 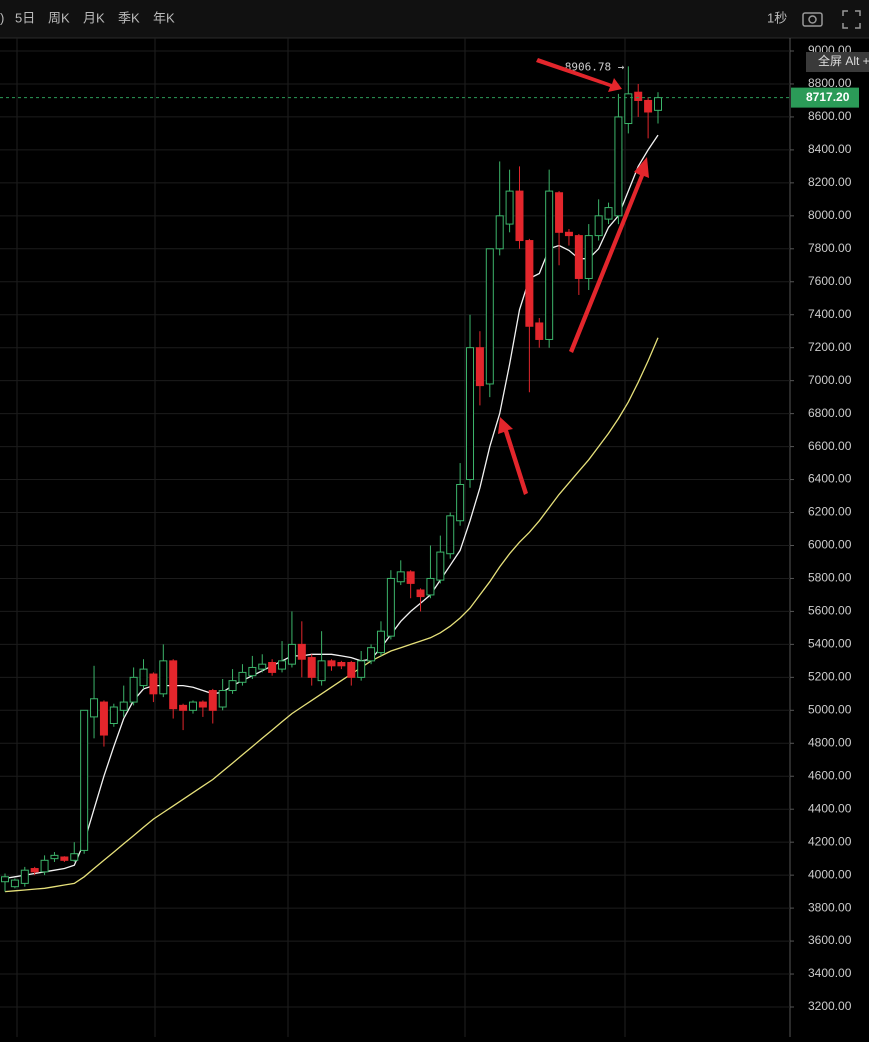 What do you see at coordinates (25, 17) in the screenshot?
I see `toolbar-item: 5日` at bounding box center [25, 17].